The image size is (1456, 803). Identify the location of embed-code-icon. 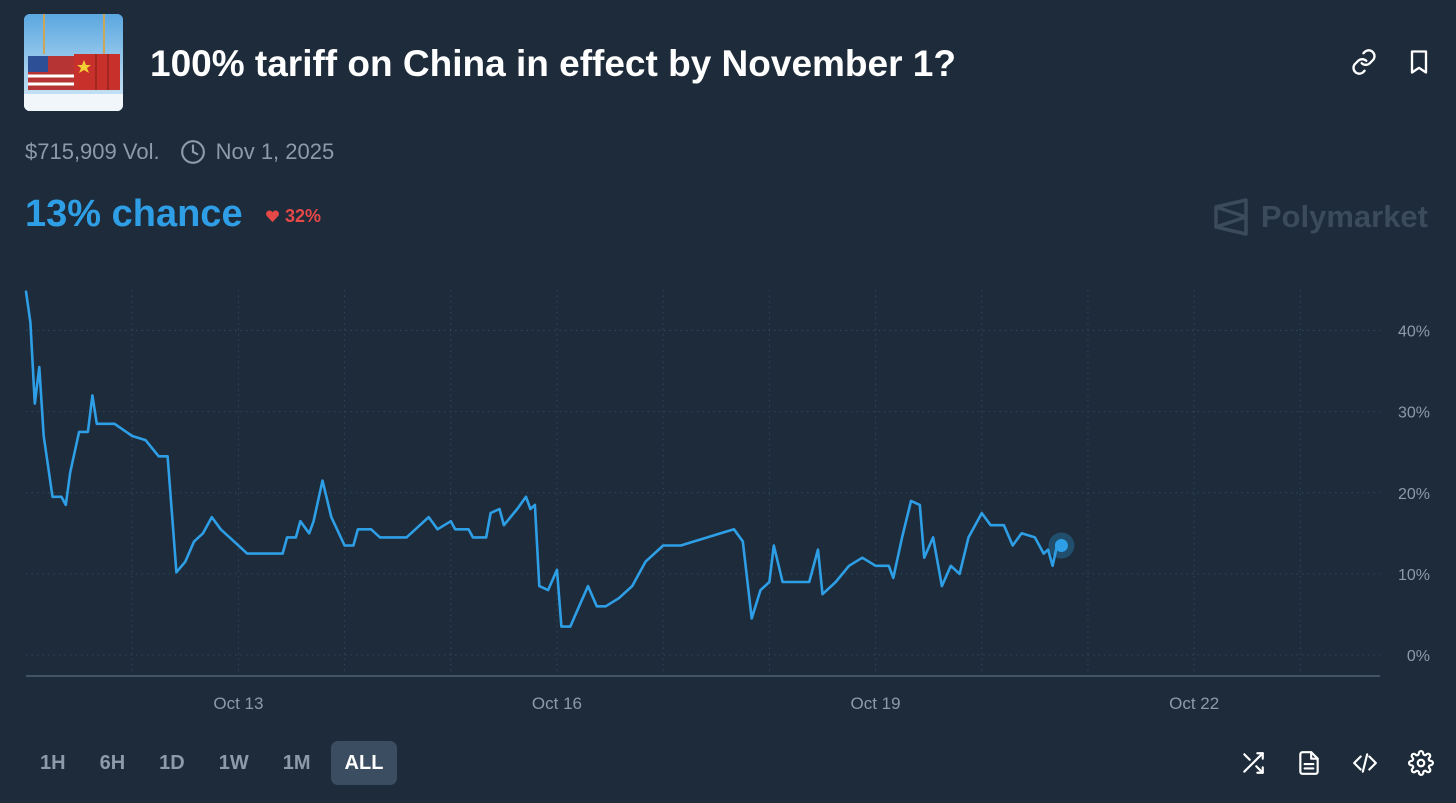
(1365, 763).